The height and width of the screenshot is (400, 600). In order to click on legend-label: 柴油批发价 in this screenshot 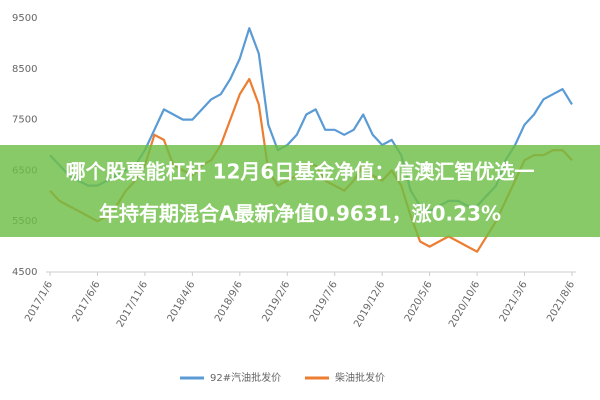, I will do `click(360, 377)`.